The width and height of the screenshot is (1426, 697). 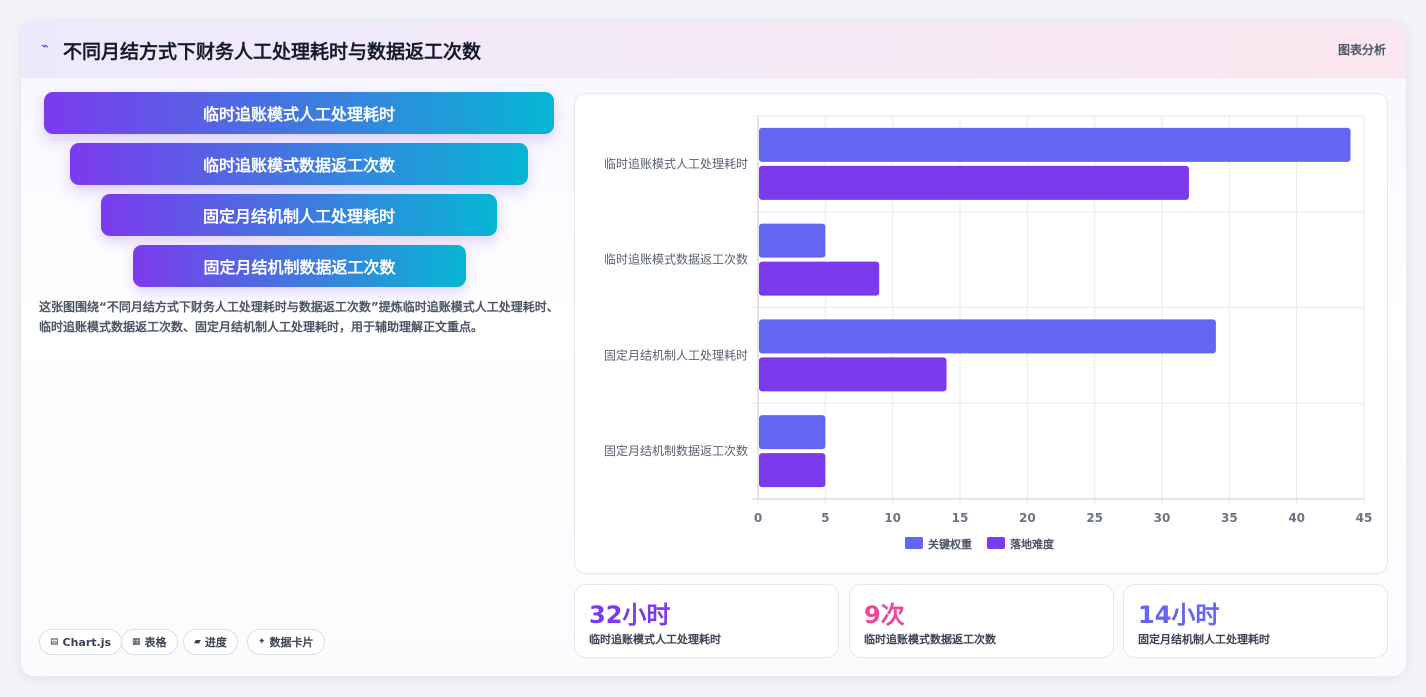 What do you see at coordinates (655, 639) in the screenshot?
I see `stat-label: 临时追账模式人工处理耗时` at bounding box center [655, 639].